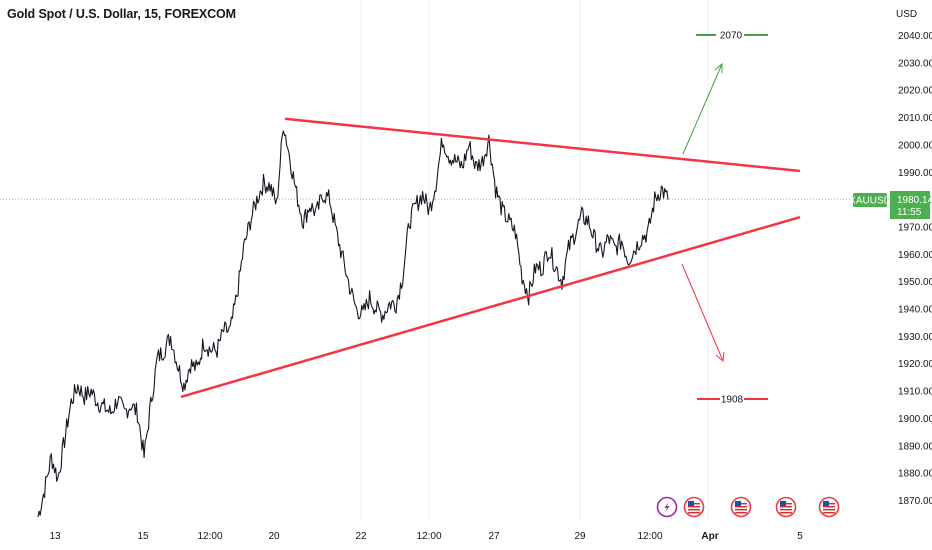 Image resolution: width=932 pixels, height=550 pixels. Describe the element at coordinates (914, 200) in the screenshot. I see `last-price-value: 1980.14` at that location.